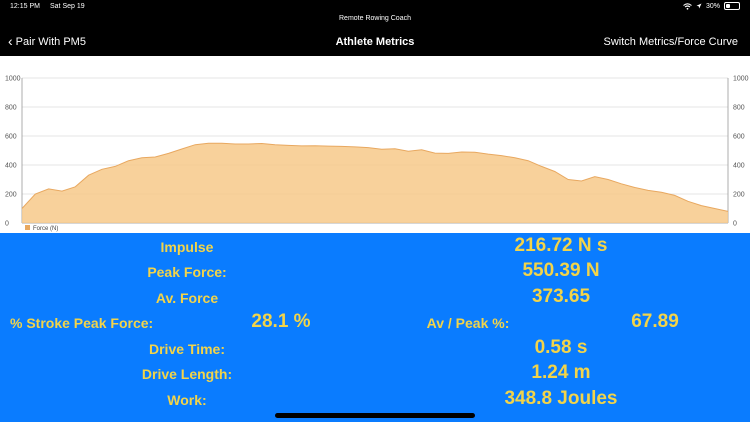 The height and width of the screenshot is (422, 750). What do you see at coordinates (11, 108) in the screenshot?
I see `y-tick-label-left: 800` at bounding box center [11, 108].